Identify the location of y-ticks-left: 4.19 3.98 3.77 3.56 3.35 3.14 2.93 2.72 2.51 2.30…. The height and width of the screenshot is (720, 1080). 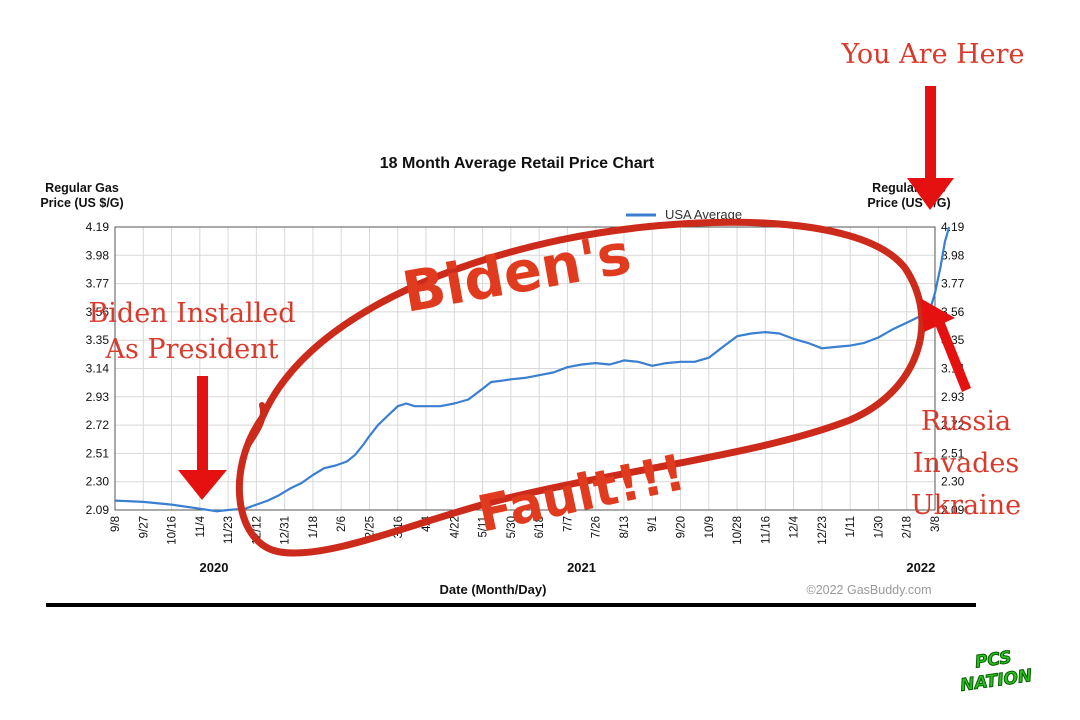
(98, 368).